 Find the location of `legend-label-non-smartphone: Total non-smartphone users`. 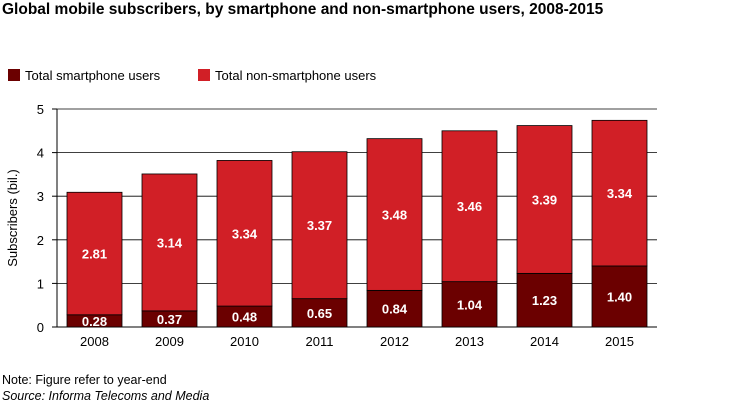

legend-label-non-smartphone: Total non-smartphone users is located at coordinates (296, 75).